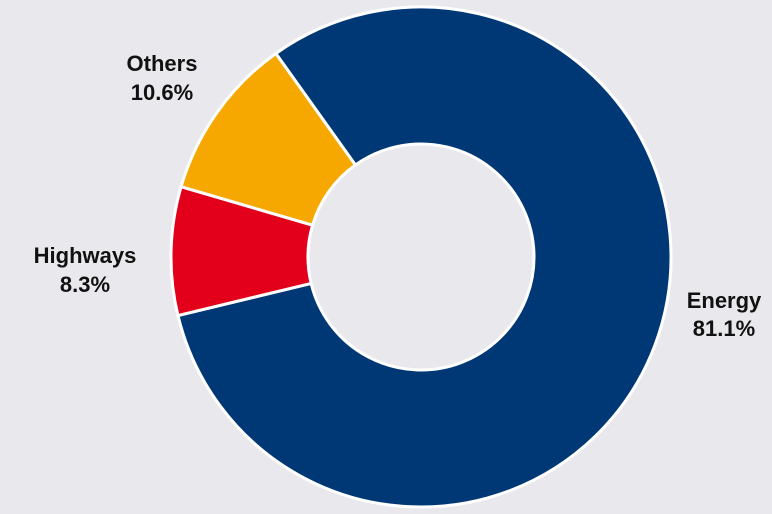 This screenshot has width=772, height=514. I want to click on label-energy: Energy 81.1%, so click(724, 314).